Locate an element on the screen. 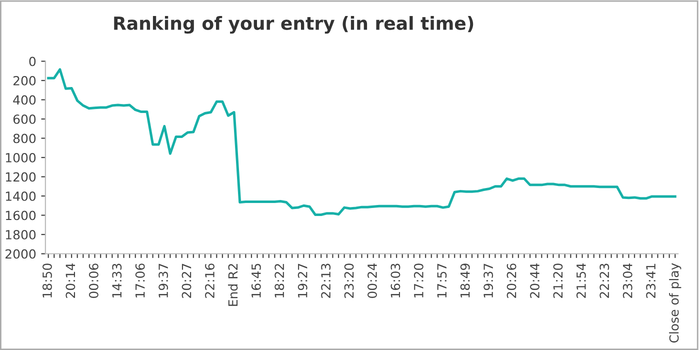 The image size is (699, 350). x-tick-label: 20:44 is located at coordinates (535, 280).